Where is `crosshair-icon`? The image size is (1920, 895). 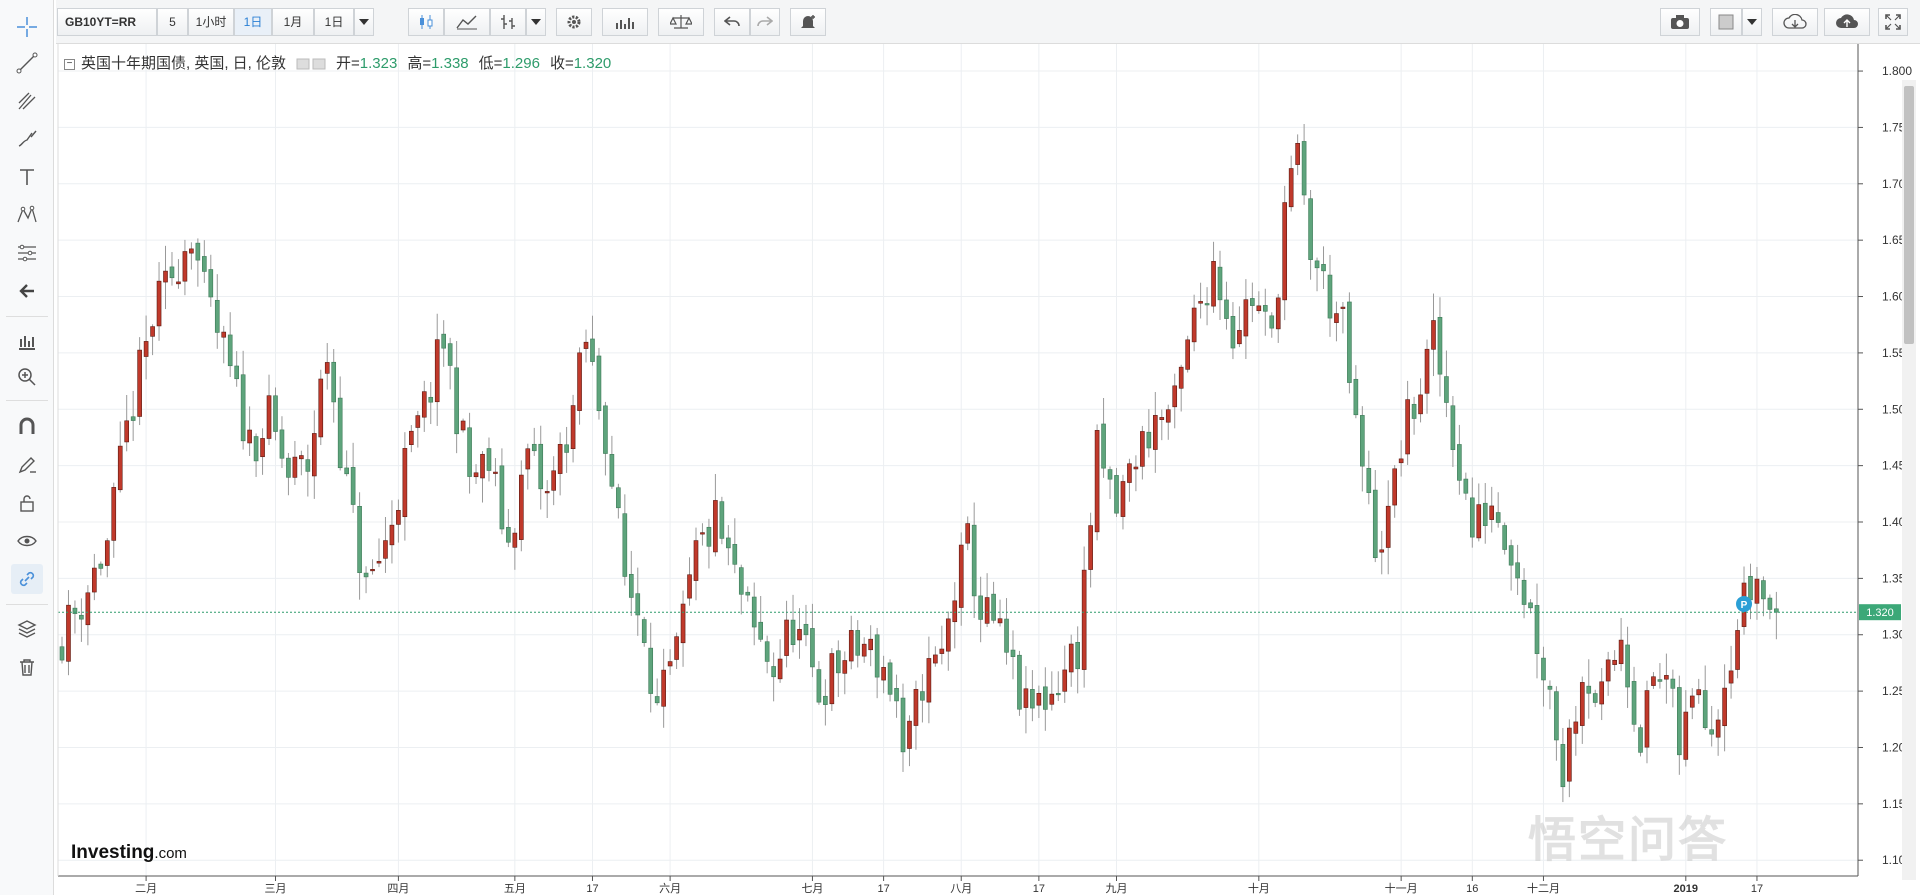
crosshair-icon is located at coordinates (27, 27).